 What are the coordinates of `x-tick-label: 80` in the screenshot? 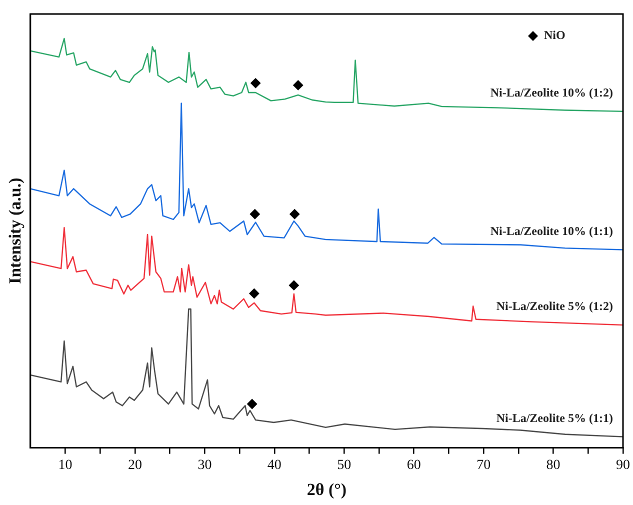 It's located at (553, 465).